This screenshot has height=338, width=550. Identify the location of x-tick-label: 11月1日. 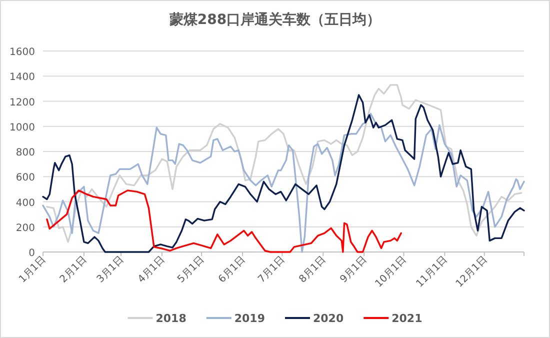
(432, 272).